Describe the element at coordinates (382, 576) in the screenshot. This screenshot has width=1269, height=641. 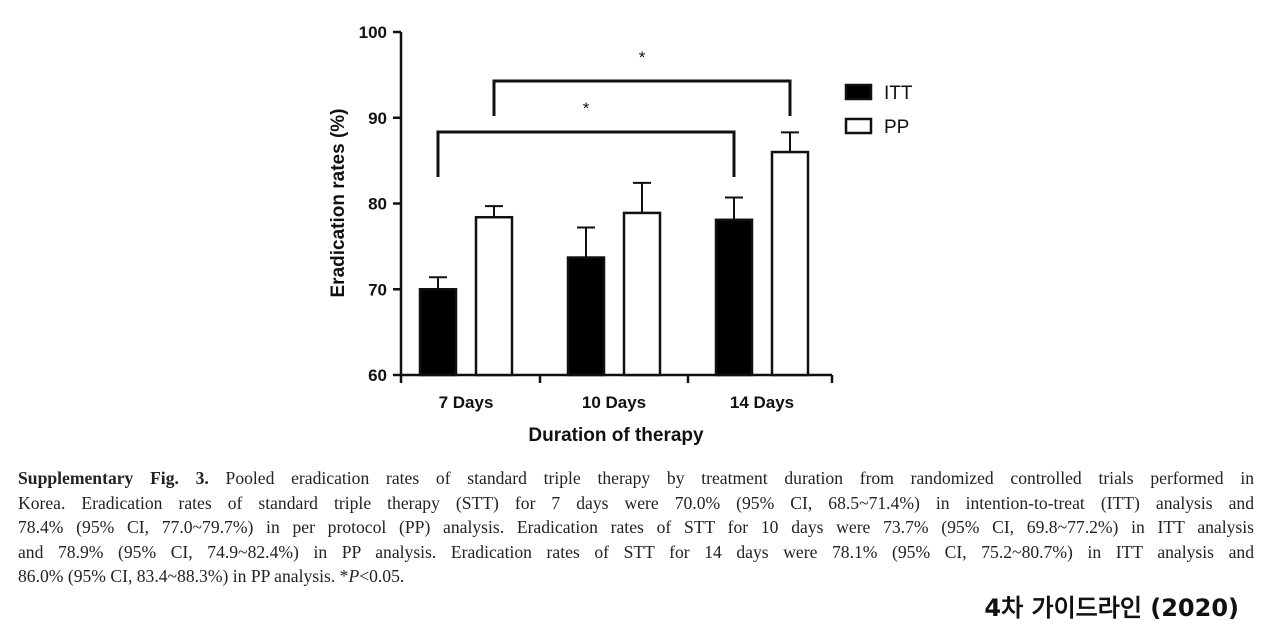
I see `caption-text-5b: <0.05.` at that location.